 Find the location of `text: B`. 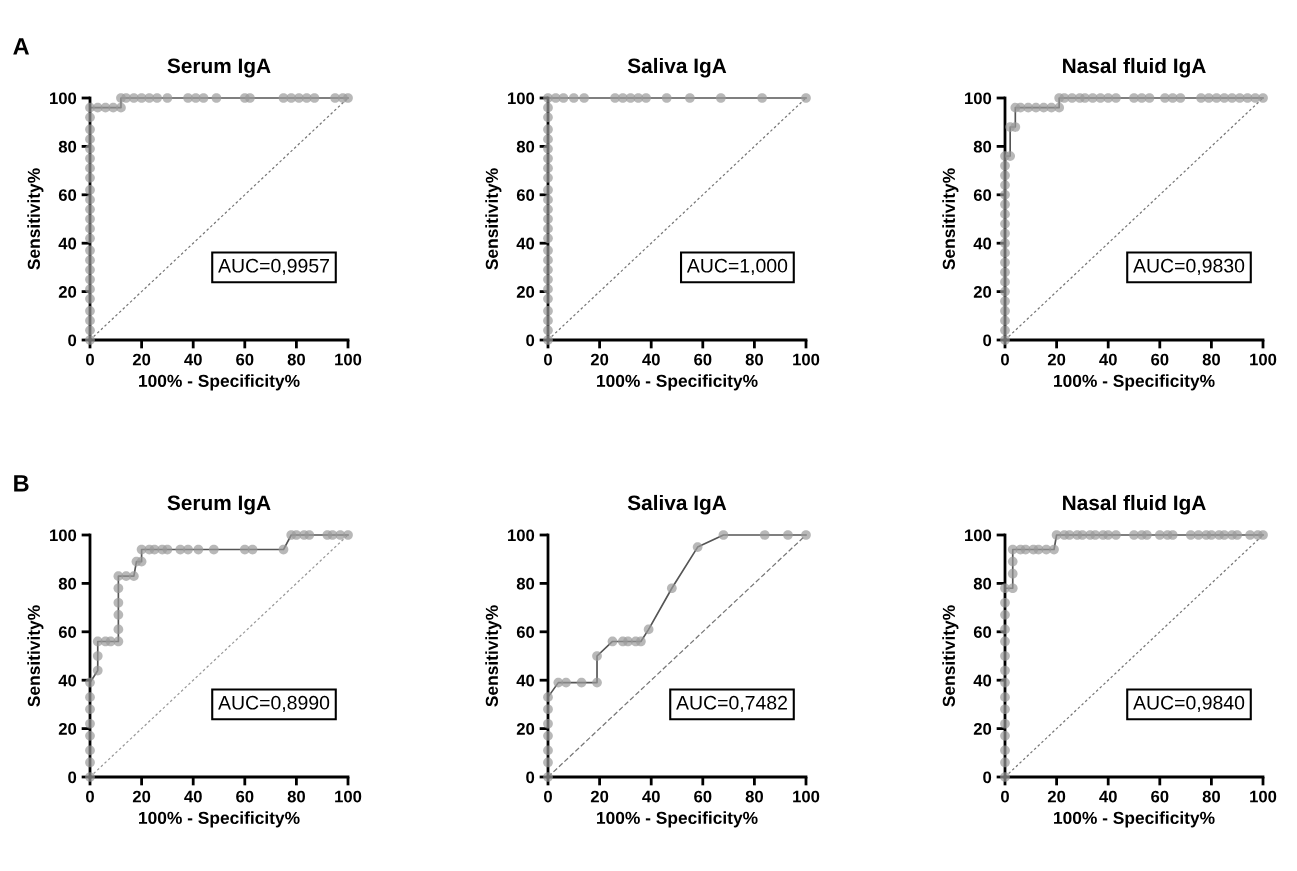

text: B is located at coordinates (21, 483).